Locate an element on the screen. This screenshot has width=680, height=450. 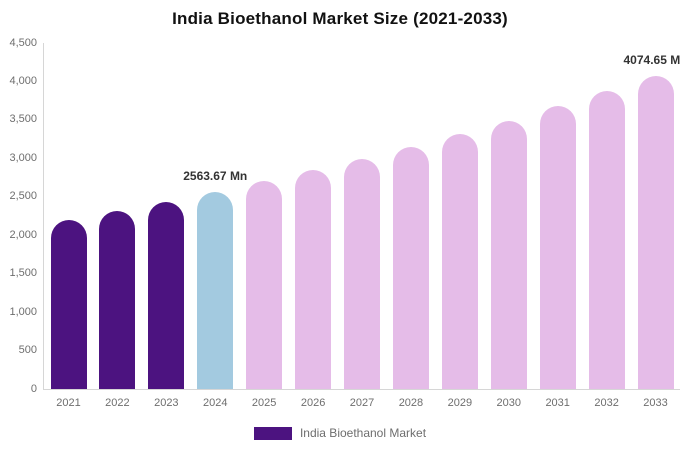
x-axis-line is located at coordinates (361, 389).